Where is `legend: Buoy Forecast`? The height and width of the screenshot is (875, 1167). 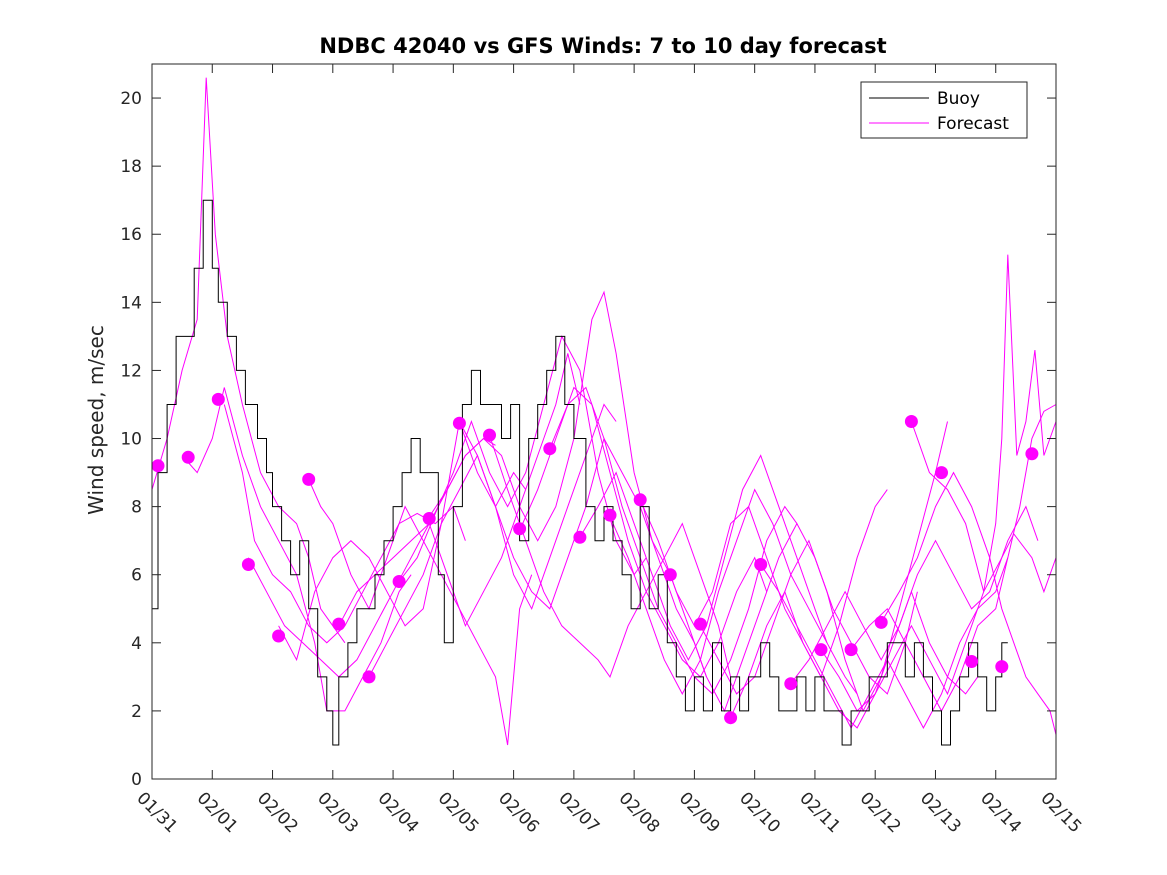 legend: Buoy Forecast is located at coordinates (944, 110).